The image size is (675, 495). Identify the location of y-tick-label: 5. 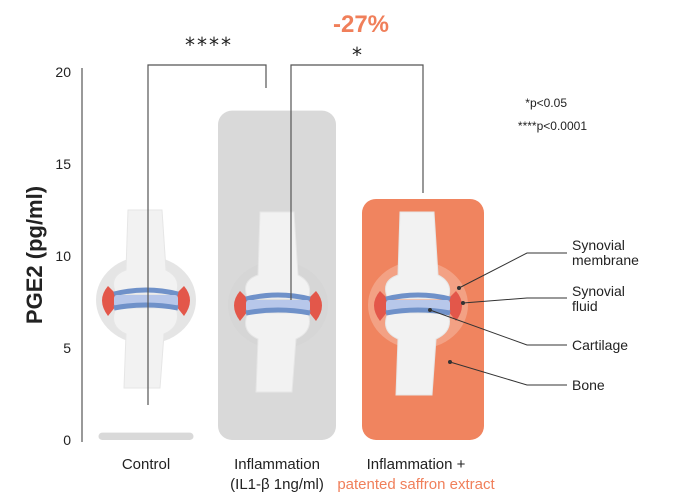
(67, 348).